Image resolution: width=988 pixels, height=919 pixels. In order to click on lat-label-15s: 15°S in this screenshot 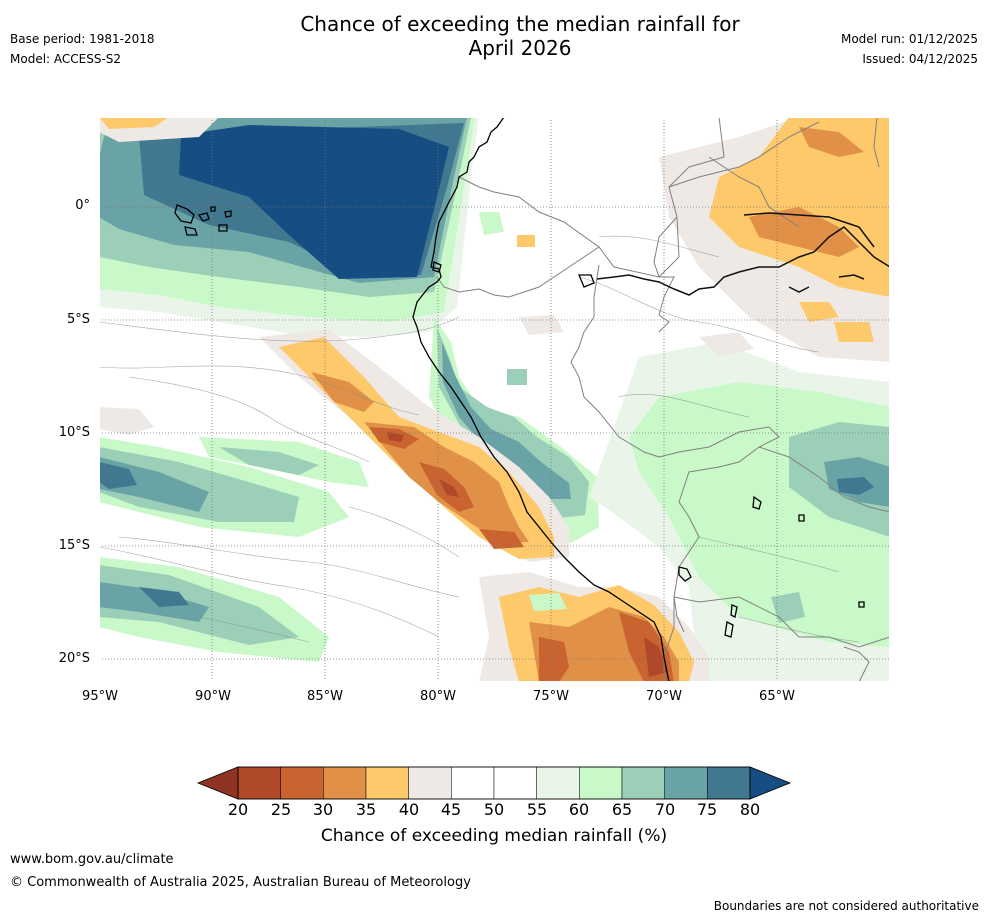, I will do `click(74, 545)`.